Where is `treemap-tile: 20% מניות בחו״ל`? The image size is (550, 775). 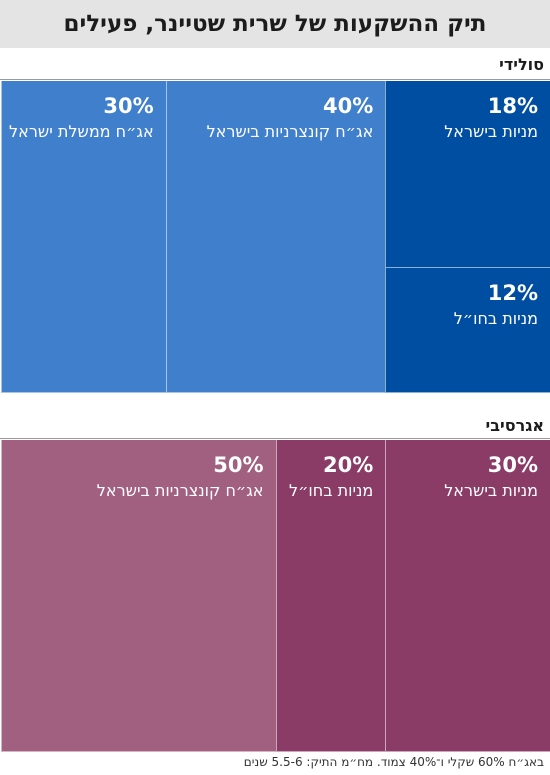 treemap-tile: 20% מניות בחו״ל is located at coordinates (330, 596).